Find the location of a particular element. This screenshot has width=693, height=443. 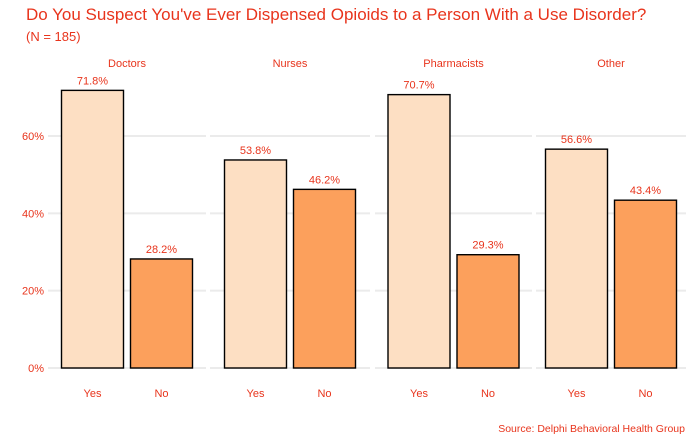

chart-subtitle: (N = 185) is located at coordinates (53, 36).